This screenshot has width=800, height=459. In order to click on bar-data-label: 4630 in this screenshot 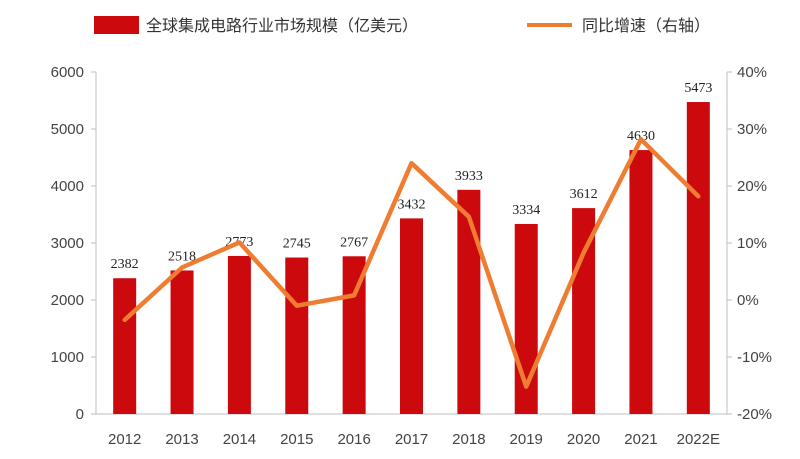, I will do `click(641, 136)`.